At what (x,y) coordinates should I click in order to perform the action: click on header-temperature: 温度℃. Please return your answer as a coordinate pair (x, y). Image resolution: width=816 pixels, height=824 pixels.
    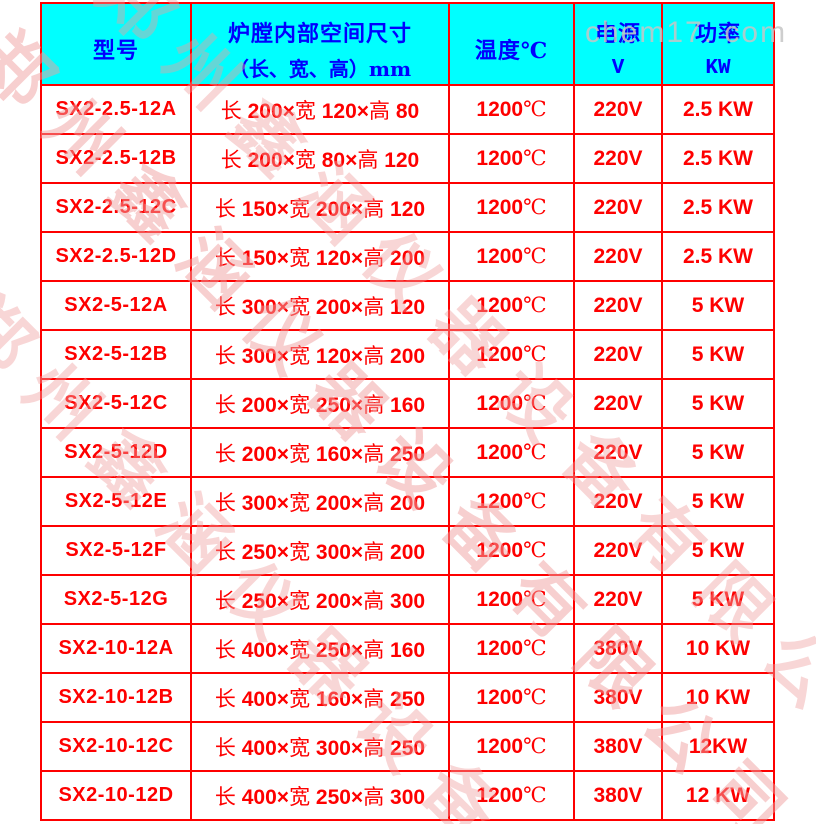
    Looking at the image, I should click on (511, 44).